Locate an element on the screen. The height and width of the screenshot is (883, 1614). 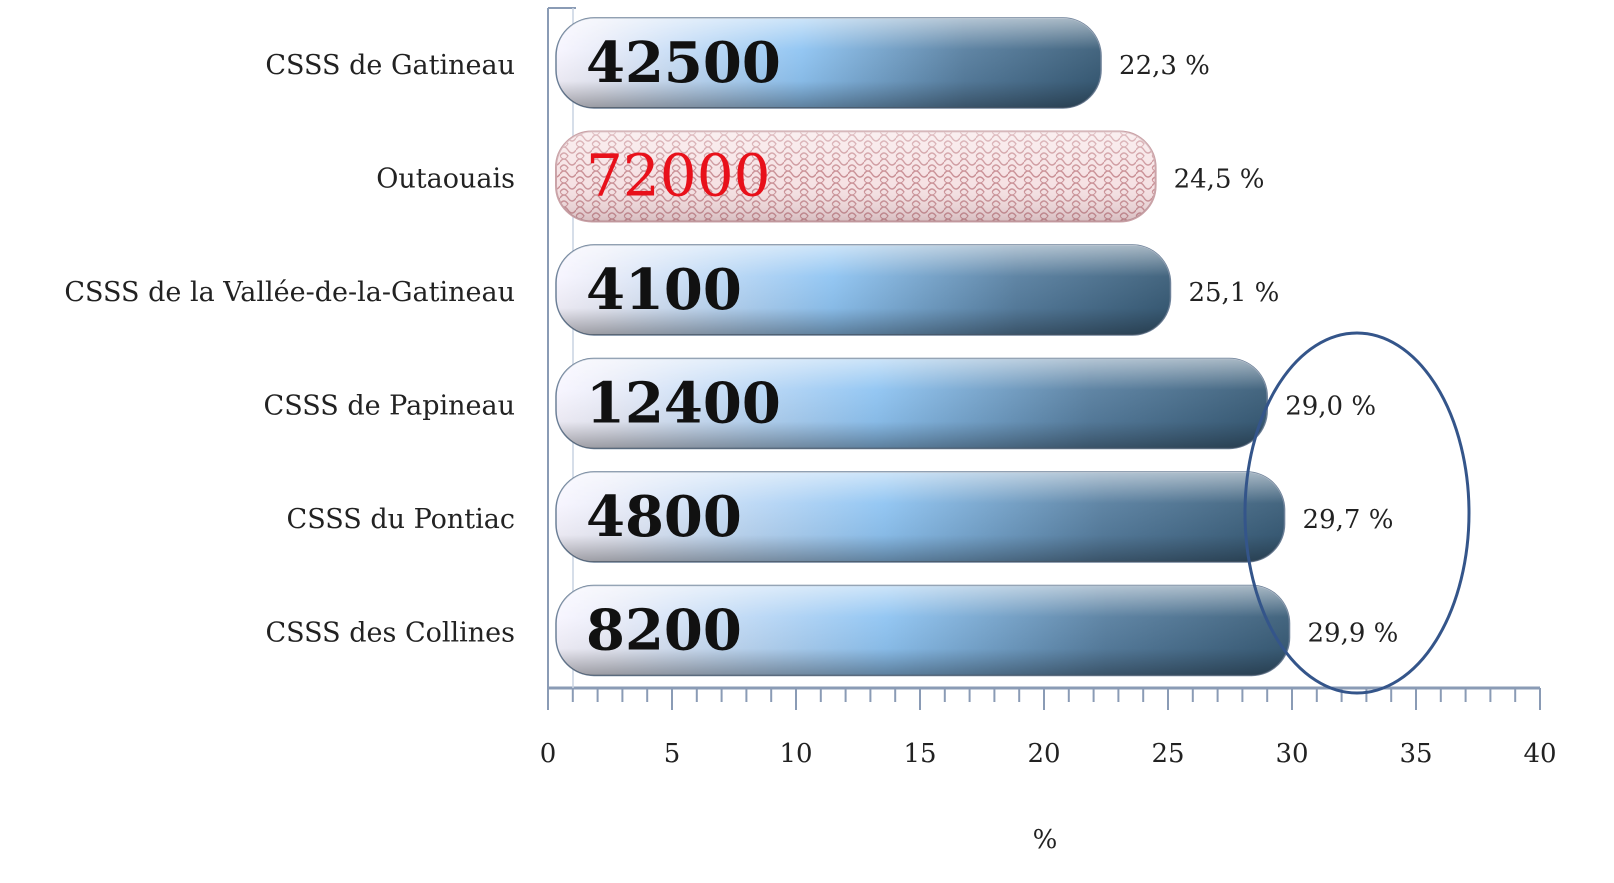
x-tick-label: 35 is located at coordinates (1415, 754).